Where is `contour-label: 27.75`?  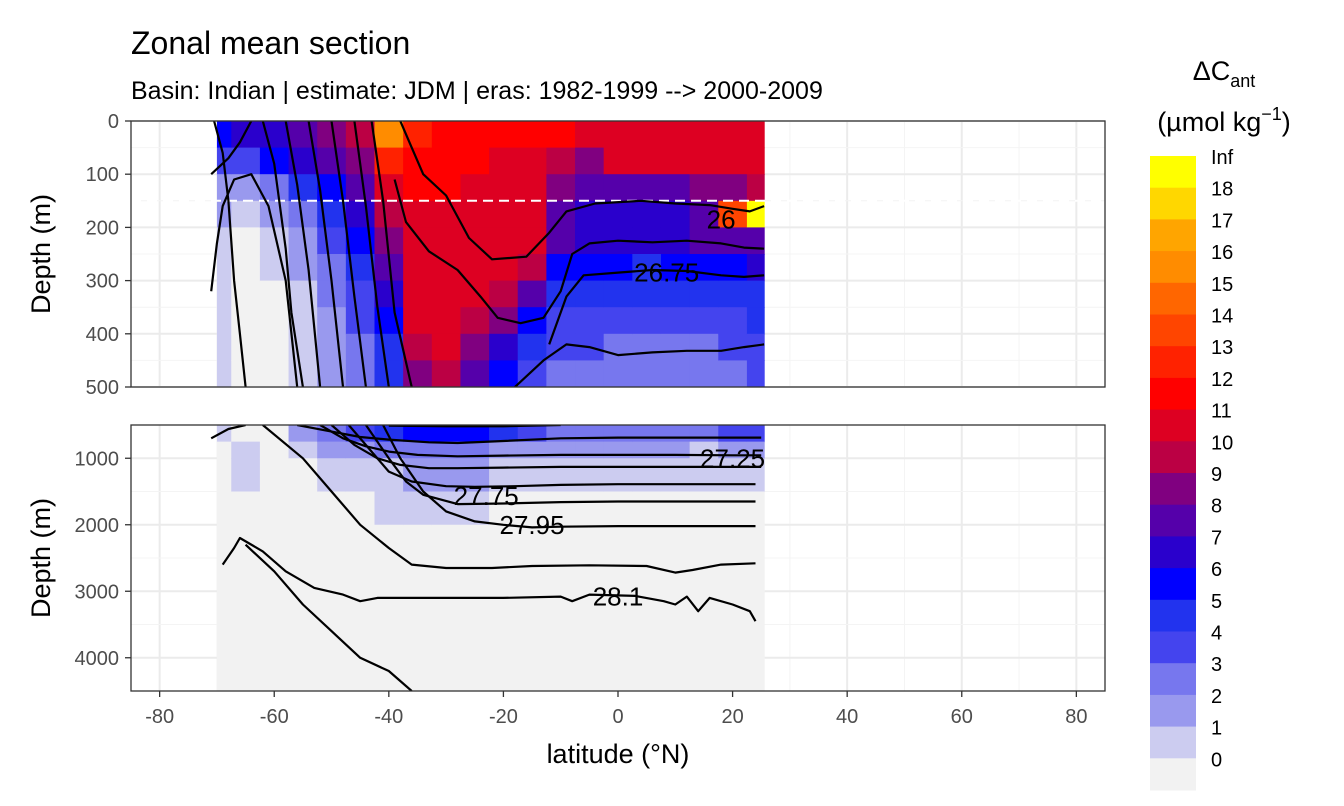
contour-label: 27.75 is located at coordinates (486, 496).